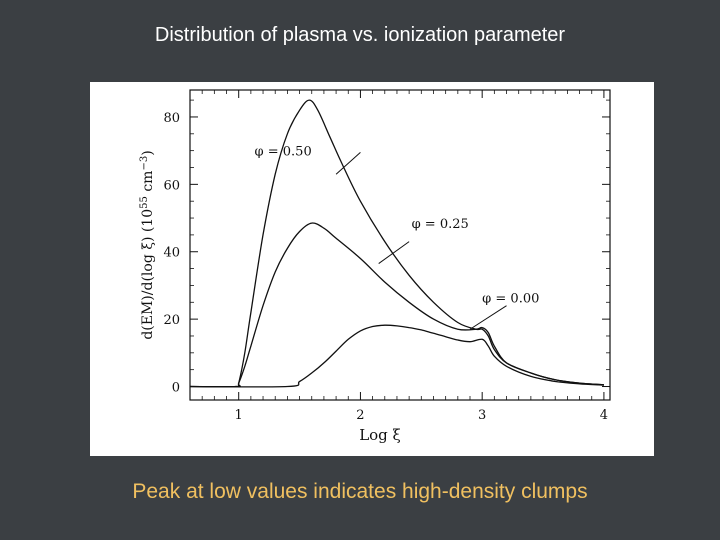 This screenshot has width=720, height=540. What do you see at coordinates (171, 118) in the screenshot?
I see `y-tick-label: 80` at bounding box center [171, 118].